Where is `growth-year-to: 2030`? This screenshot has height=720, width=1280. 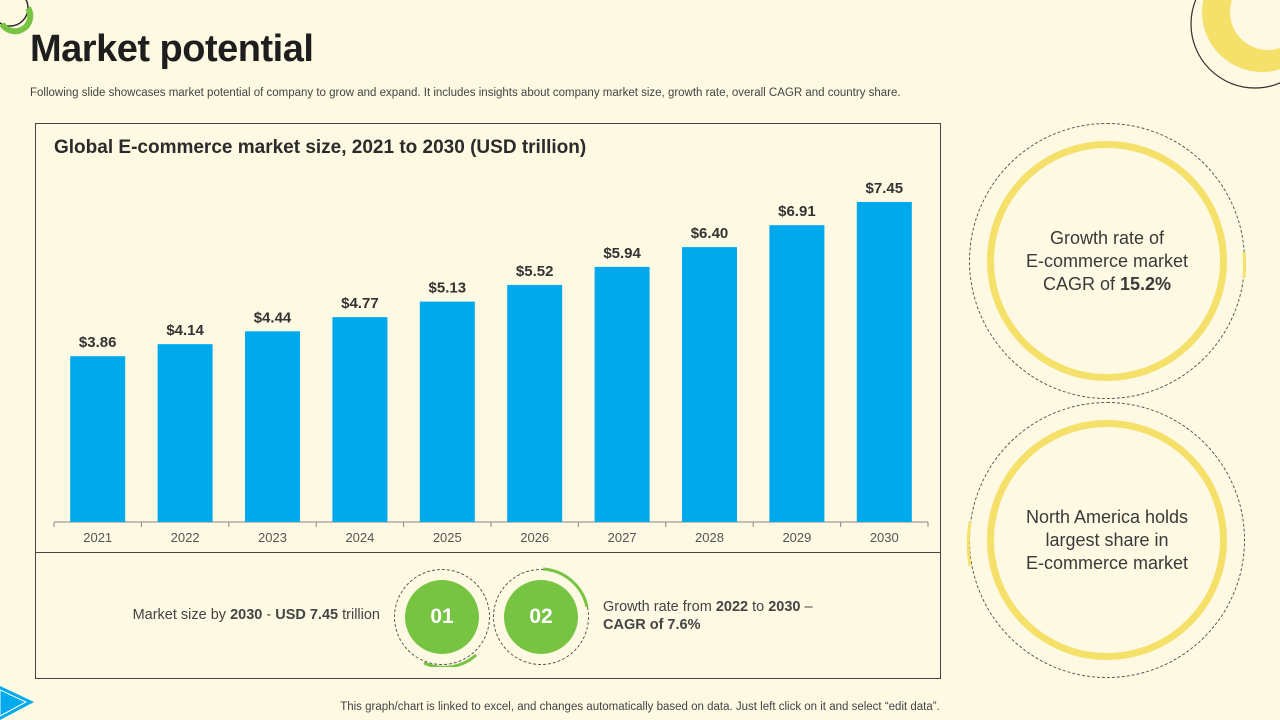
growth-year-to: 2030 is located at coordinates (784, 607).